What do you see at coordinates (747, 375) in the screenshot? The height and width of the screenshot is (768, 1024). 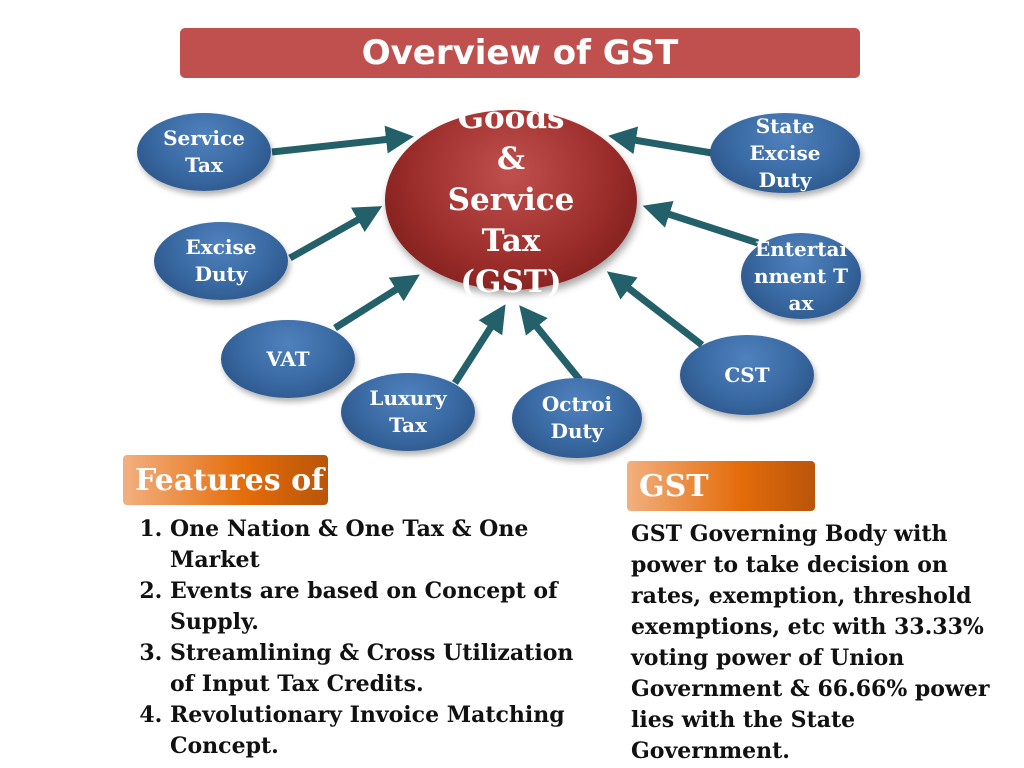 I see `tax-node: CST` at bounding box center [747, 375].